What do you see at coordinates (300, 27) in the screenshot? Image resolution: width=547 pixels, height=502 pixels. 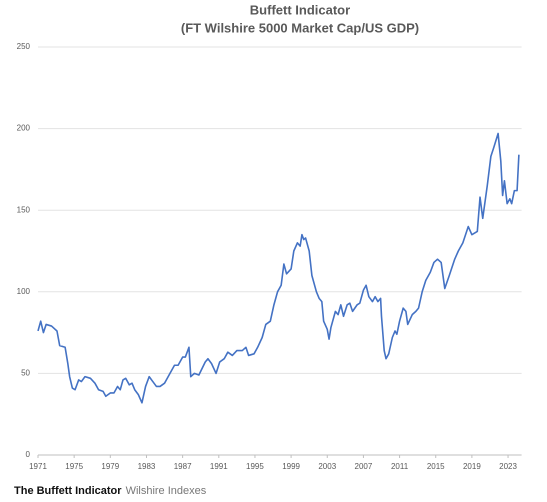 I see `chart-subtitle: (FT Wilshire 5000 Market Cap/US GDP)` at bounding box center [300, 27].